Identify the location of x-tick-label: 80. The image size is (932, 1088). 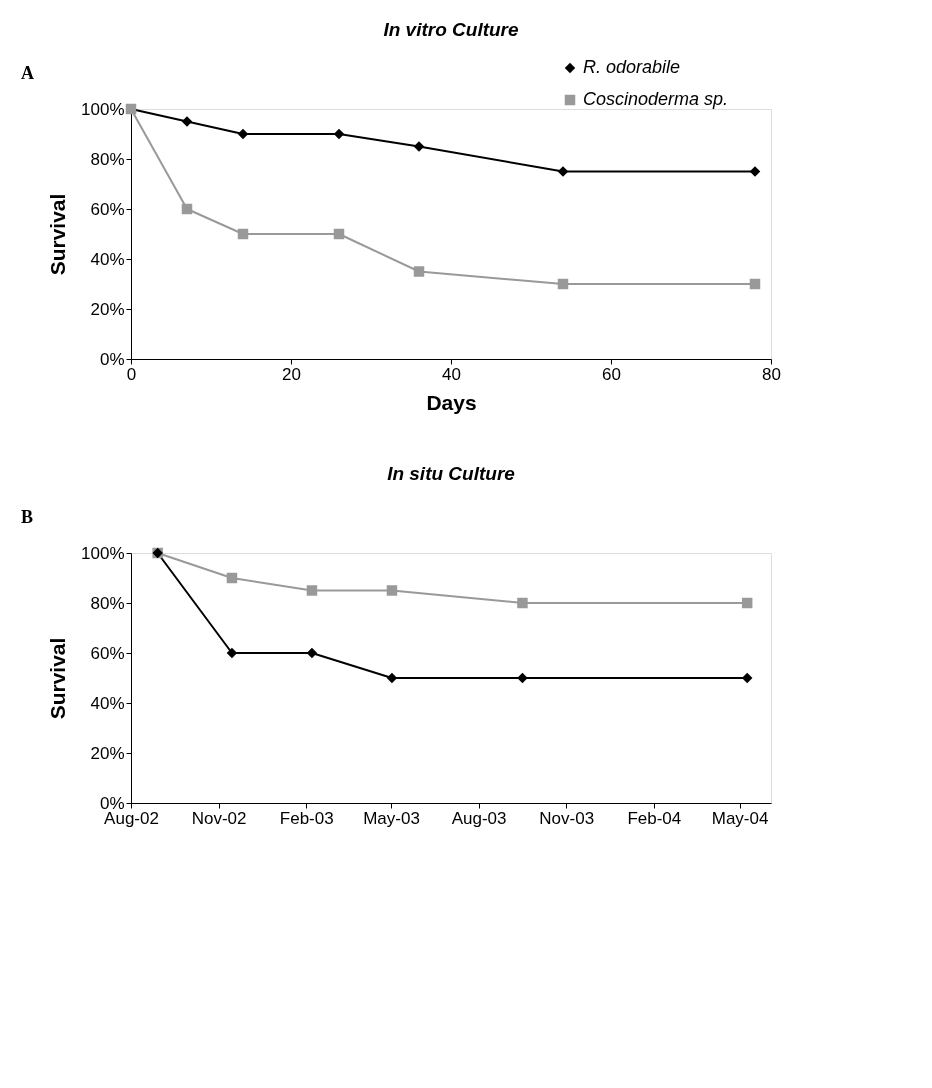
(771, 374).